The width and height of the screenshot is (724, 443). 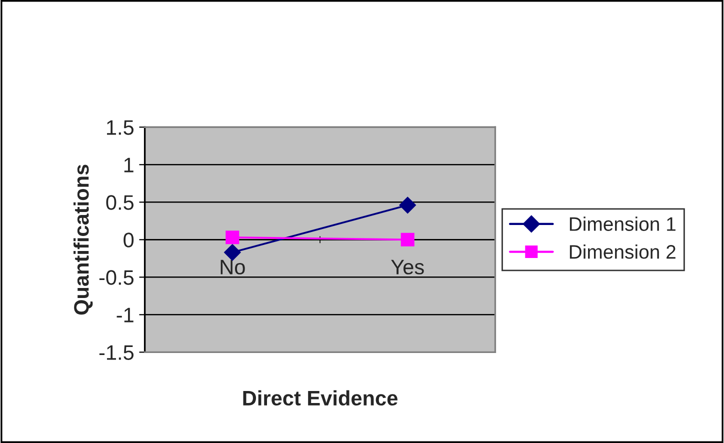 I want to click on legend-label: Dimension 1, so click(x=623, y=223).